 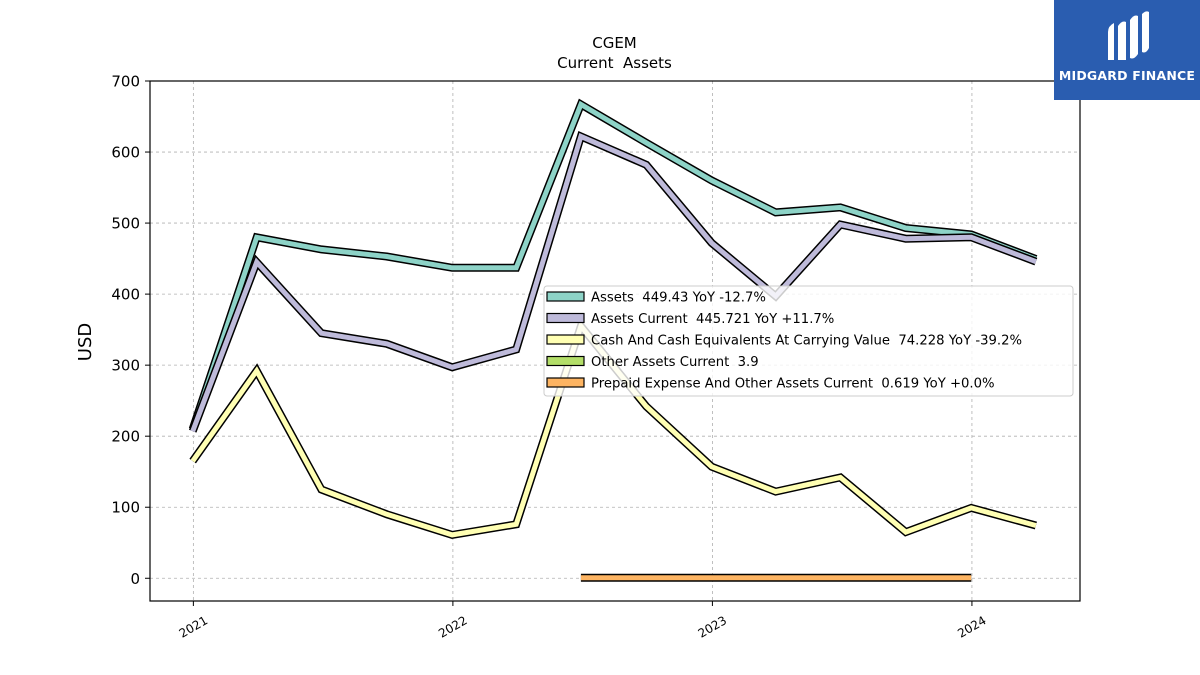 I want to click on chart-title: CGEM, so click(x=614, y=43).